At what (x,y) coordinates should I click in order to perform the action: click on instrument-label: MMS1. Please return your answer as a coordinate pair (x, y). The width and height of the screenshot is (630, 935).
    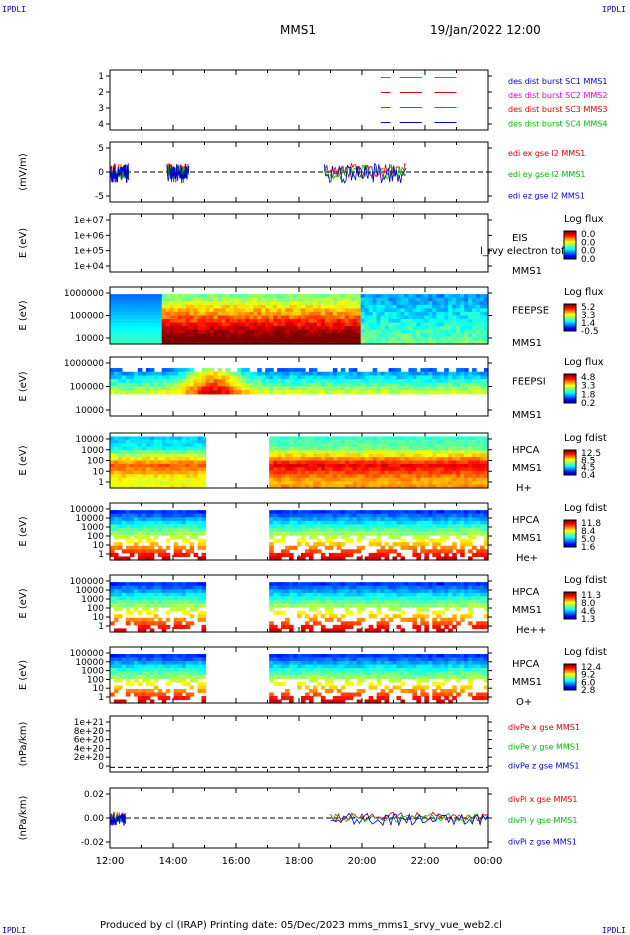
    Looking at the image, I should click on (527, 343).